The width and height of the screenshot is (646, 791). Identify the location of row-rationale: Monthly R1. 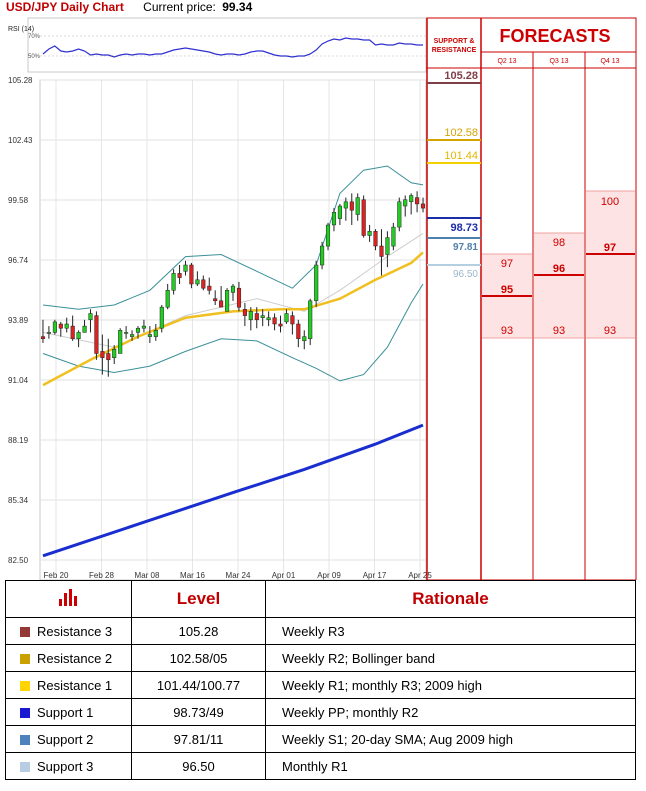
(450, 766).